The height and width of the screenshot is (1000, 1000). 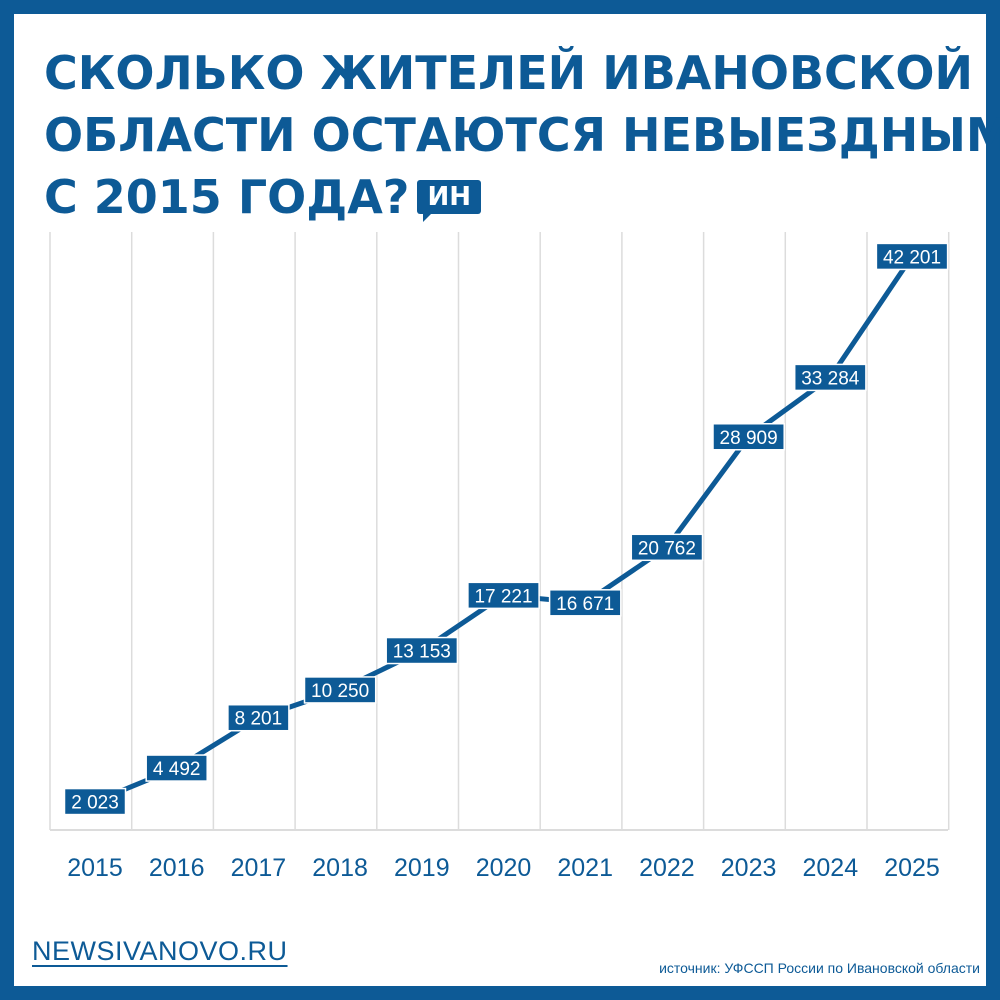 What do you see at coordinates (422, 868) in the screenshot?
I see `x-tick-label: 2019` at bounding box center [422, 868].